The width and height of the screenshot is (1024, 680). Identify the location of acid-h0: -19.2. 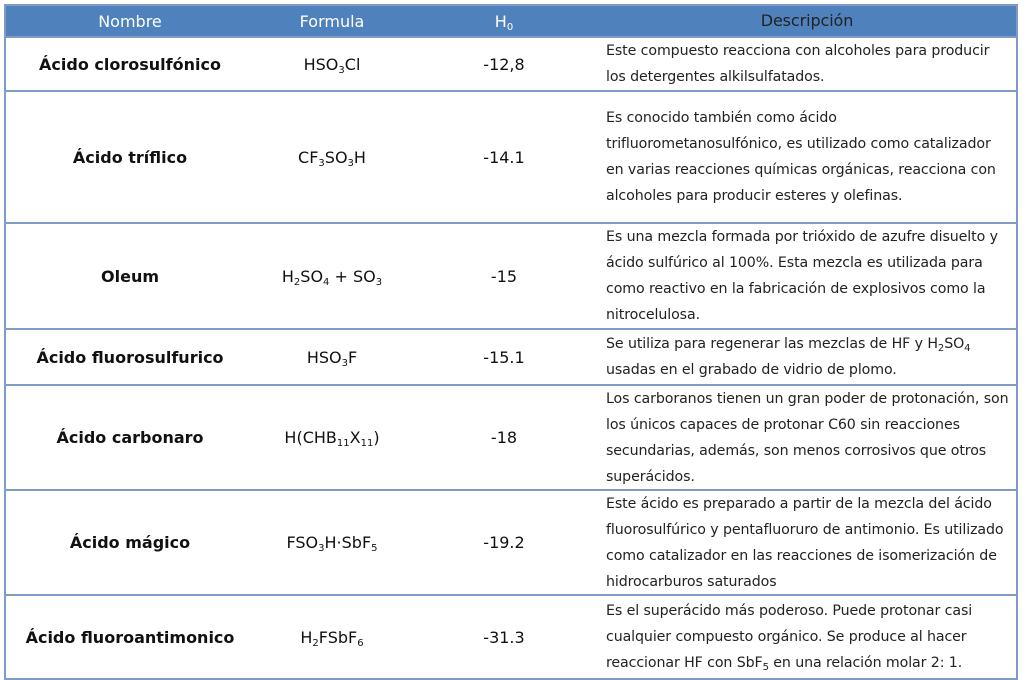
(504, 542).